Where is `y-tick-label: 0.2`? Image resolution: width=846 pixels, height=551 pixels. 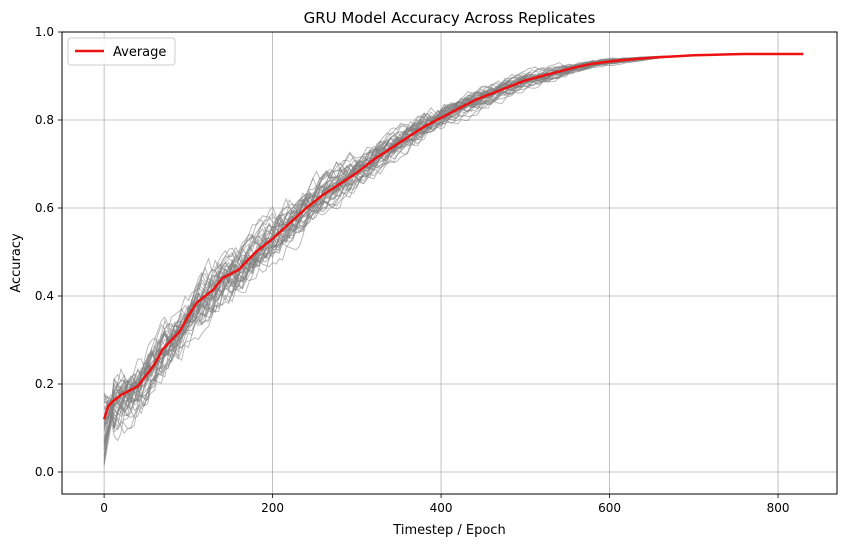 y-tick-label: 0.2 is located at coordinates (44, 384).